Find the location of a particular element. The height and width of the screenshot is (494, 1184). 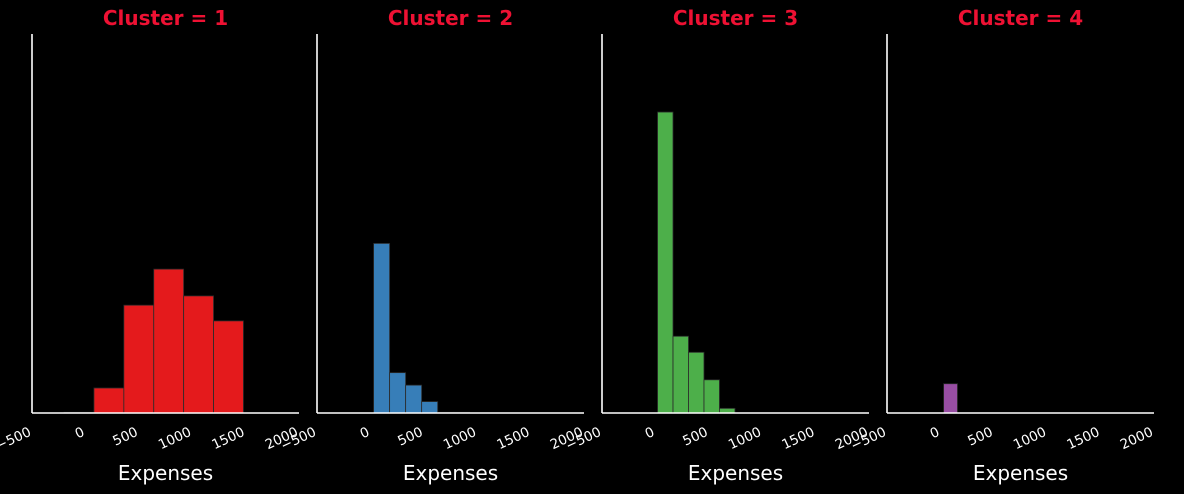

panel-title: Cluster = 2 is located at coordinates (450, 18).